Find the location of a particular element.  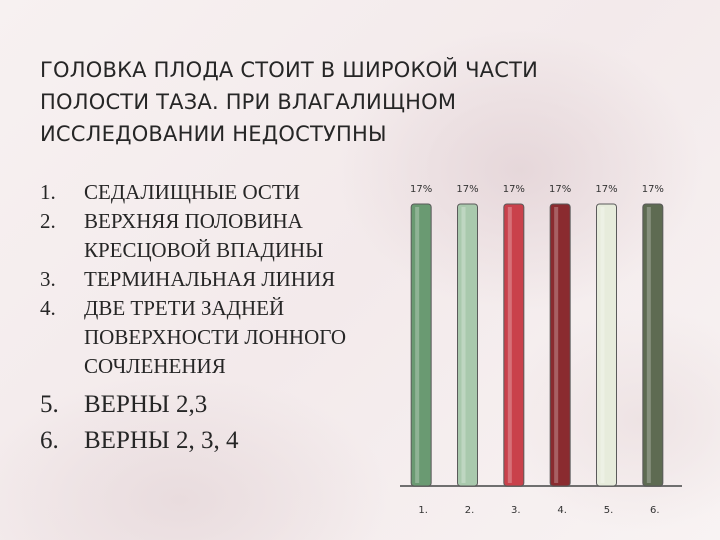

answer-option: 3. ТЕРМИНАЛЬНАЯ ЛИНИЯ is located at coordinates (225, 279).